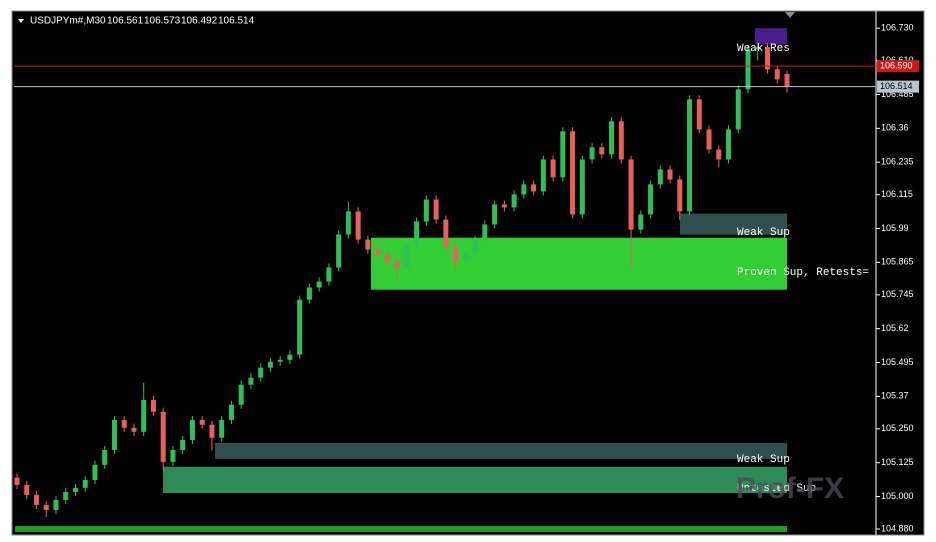  Describe the element at coordinates (236, 21) in the screenshot. I see `header-close: 106.514` at that location.